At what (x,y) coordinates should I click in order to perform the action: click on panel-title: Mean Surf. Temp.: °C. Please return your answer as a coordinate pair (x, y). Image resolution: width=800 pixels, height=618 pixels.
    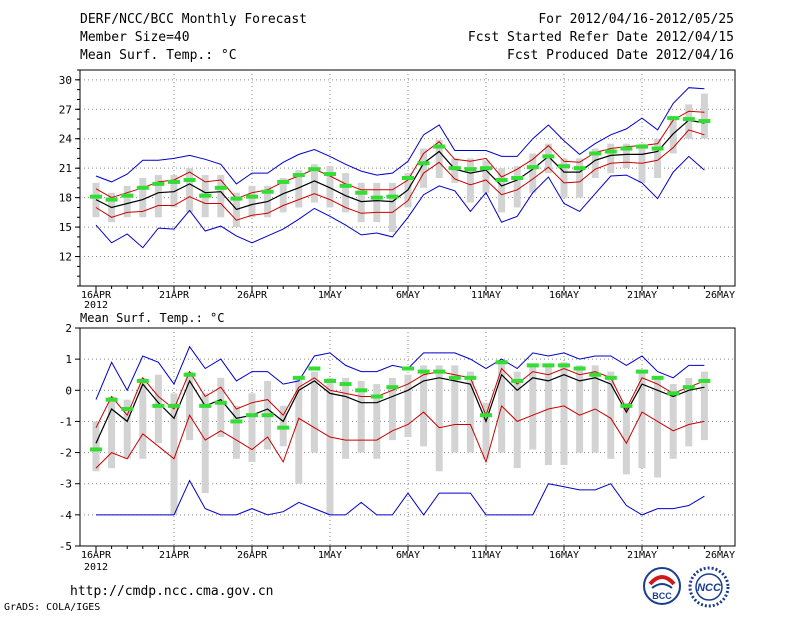
    Looking at the image, I should click on (152, 318).